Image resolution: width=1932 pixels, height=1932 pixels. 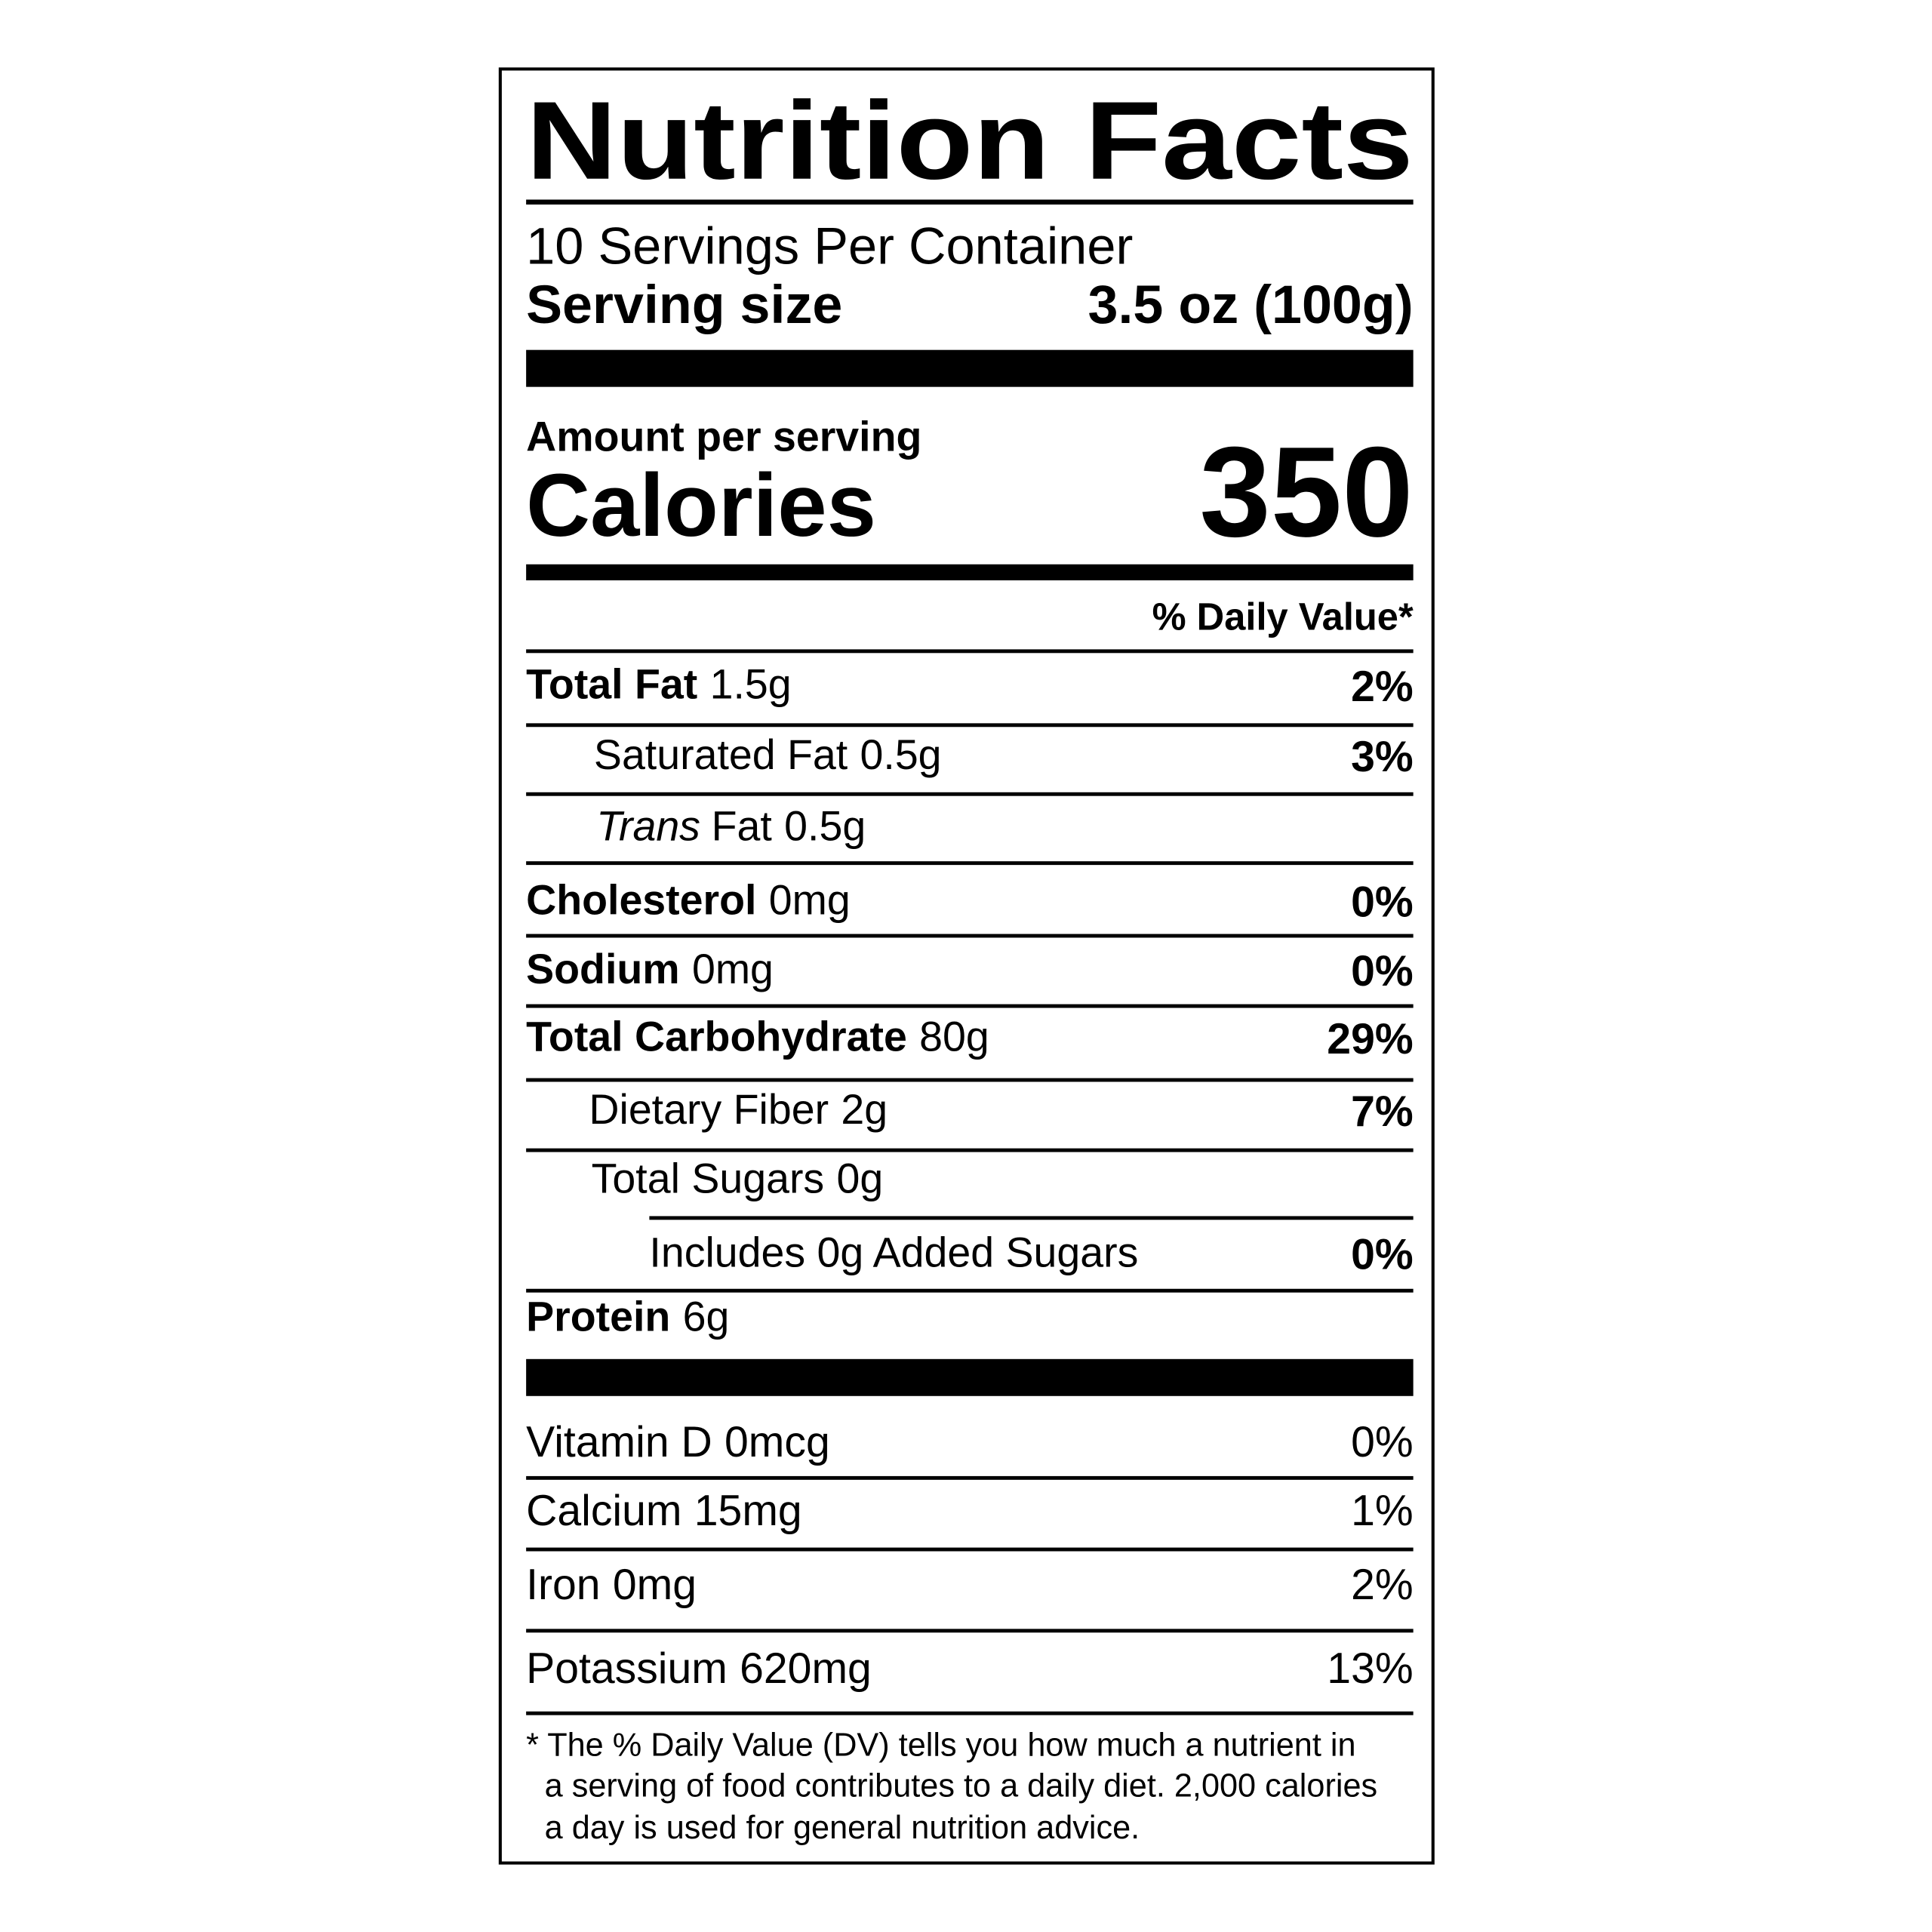 I want to click on nutrient-name: Includes 0g Added Sugars, so click(x=893, y=1252).